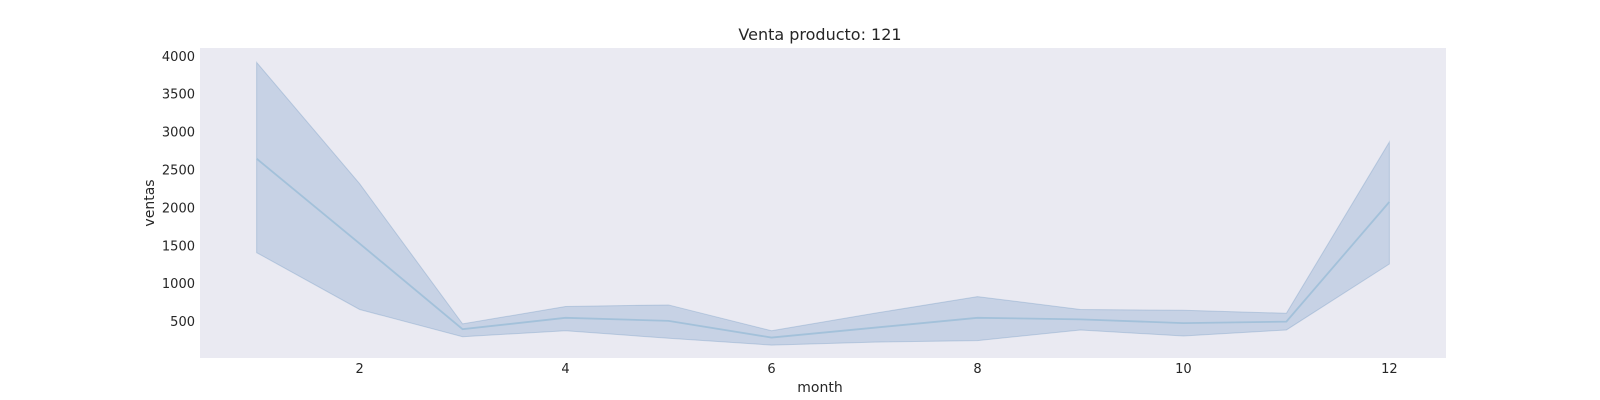 The width and height of the screenshot is (1600, 400). I want to click on y-tick-label: 500, so click(182, 322).